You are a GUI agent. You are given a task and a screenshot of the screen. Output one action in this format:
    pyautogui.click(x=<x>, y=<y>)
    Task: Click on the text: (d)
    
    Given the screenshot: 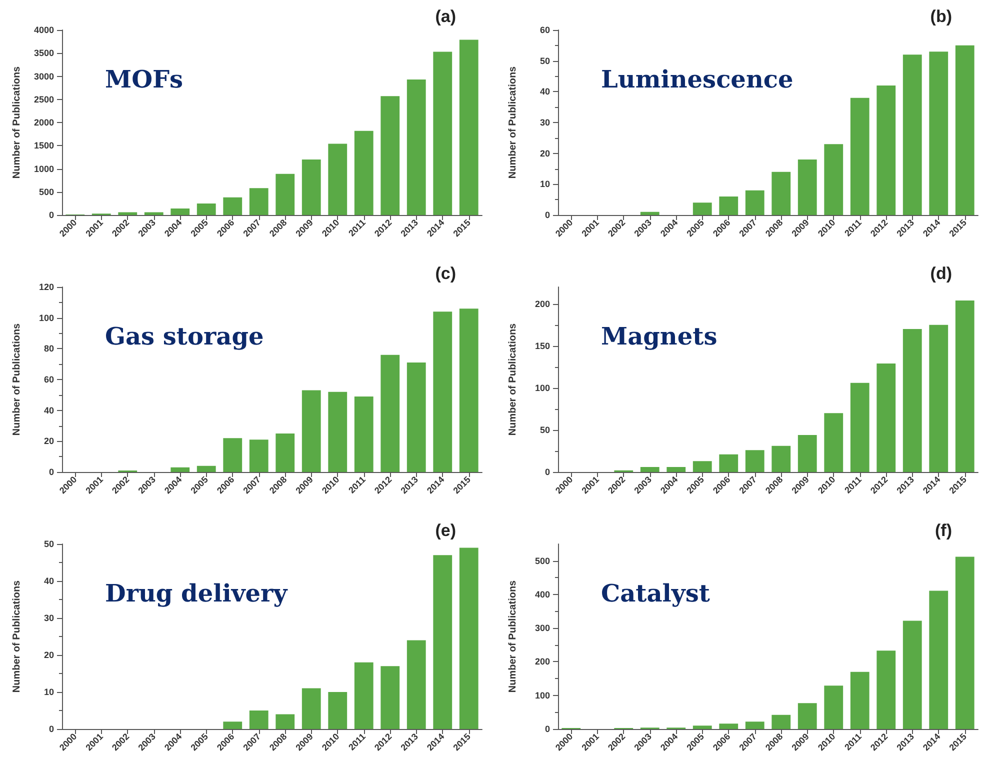 What is the action you would take?
    pyautogui.click(x=941, y=273)
    